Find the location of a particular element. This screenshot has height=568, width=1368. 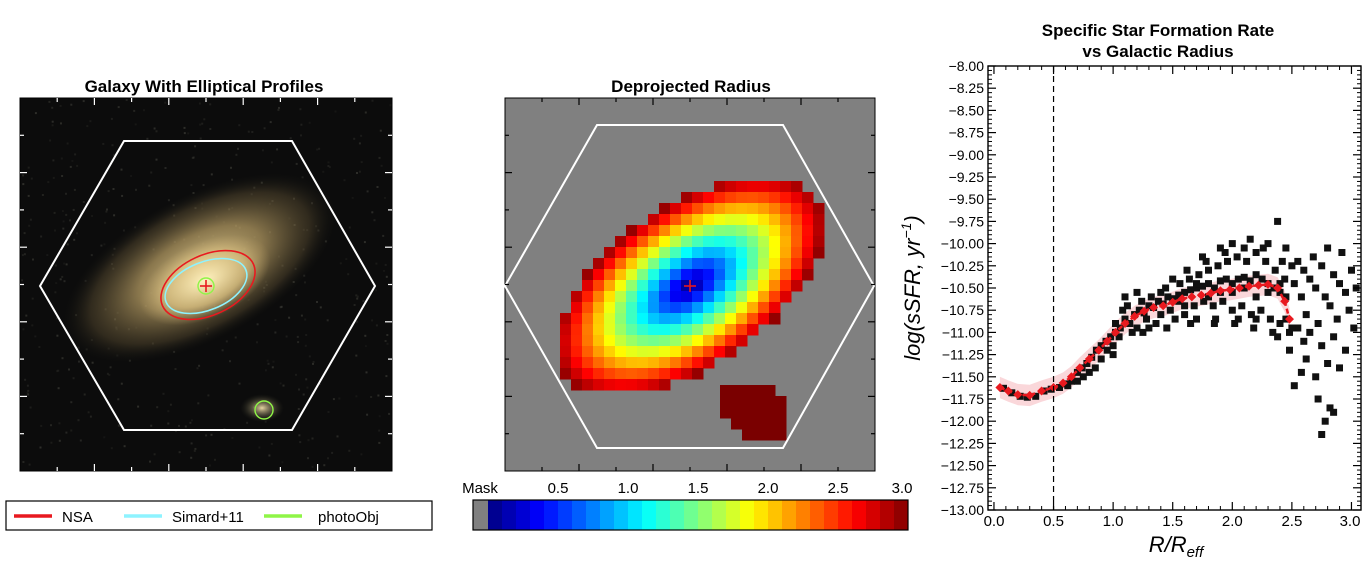

simard-ellipse is located at coordinates (206, 286).